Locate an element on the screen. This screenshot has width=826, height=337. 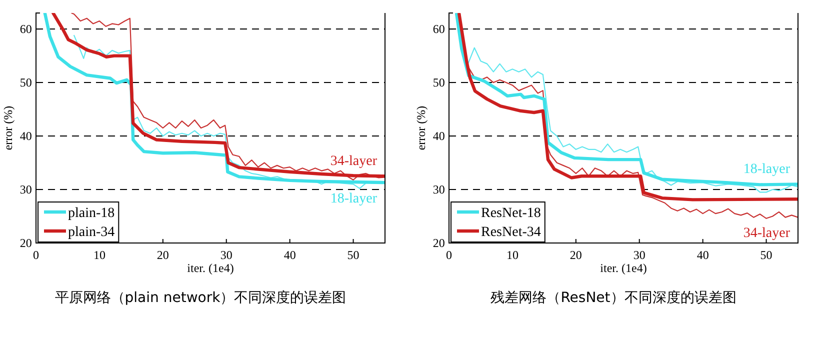
text: 平原网络（plain network）不同深度的误差图 is located at coordinates (200, 298).